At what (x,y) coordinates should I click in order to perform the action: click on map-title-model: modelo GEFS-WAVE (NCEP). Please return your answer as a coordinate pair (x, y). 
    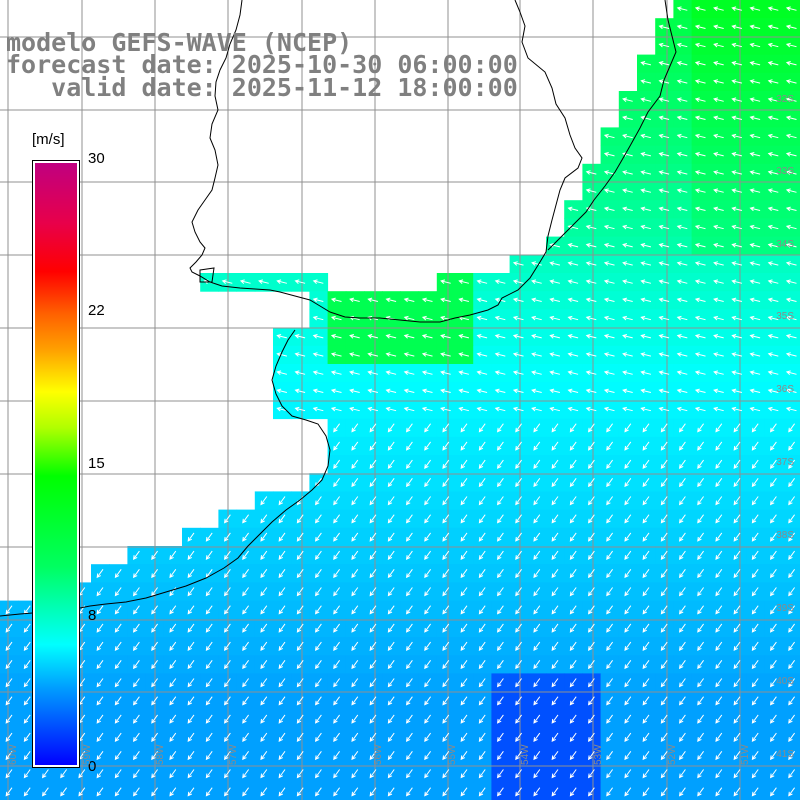
    Looking at the image, I should click on (179, 42).